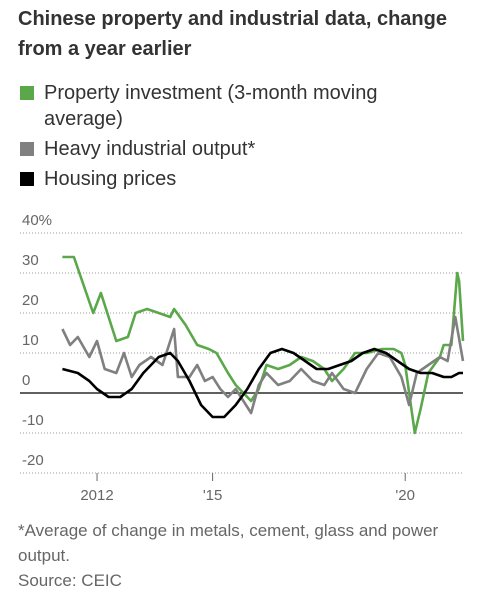 The image size is (486, 600). Describe the element at coordinates (110, 179) in the screenshot. I see `legend-label: Housing prices` at that location.